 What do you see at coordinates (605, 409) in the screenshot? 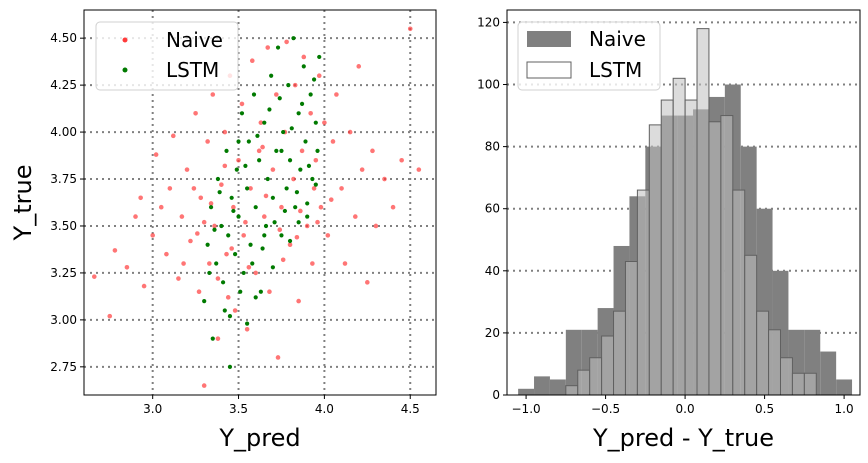
I see `x-tick-label: −0.5` at bounding box center [605, 409].